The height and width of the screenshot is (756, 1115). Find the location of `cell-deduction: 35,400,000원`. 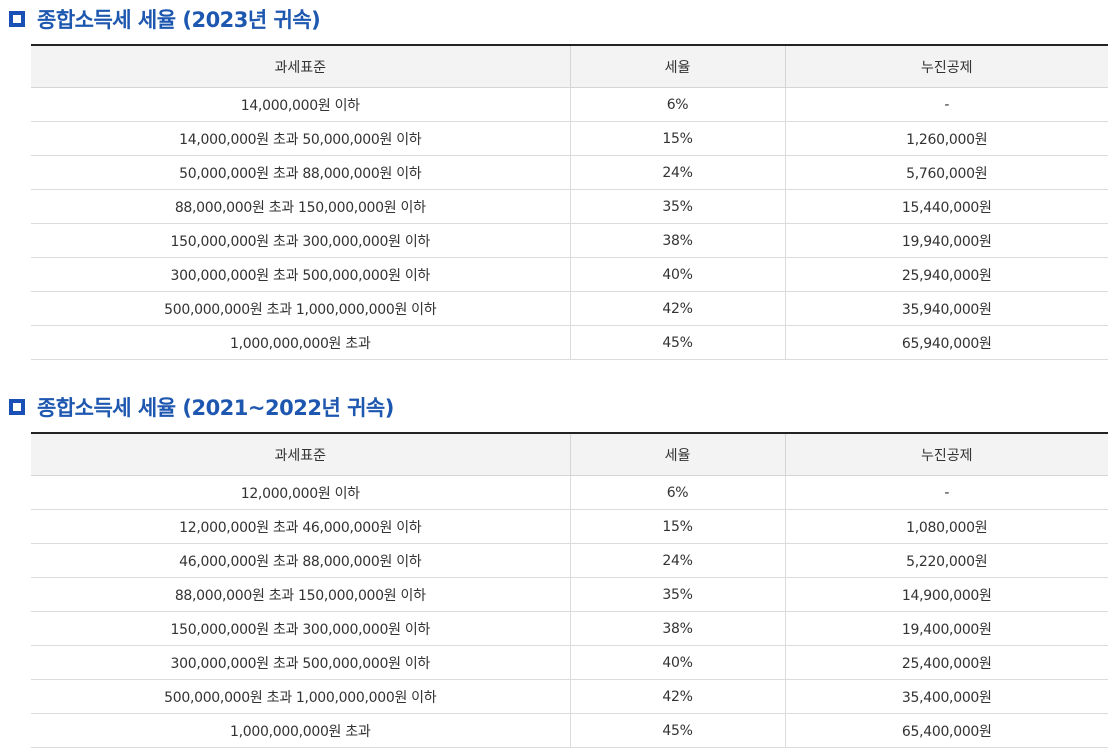

cell-deduction: 35,400,000원 is located at coordinates (946, 696).